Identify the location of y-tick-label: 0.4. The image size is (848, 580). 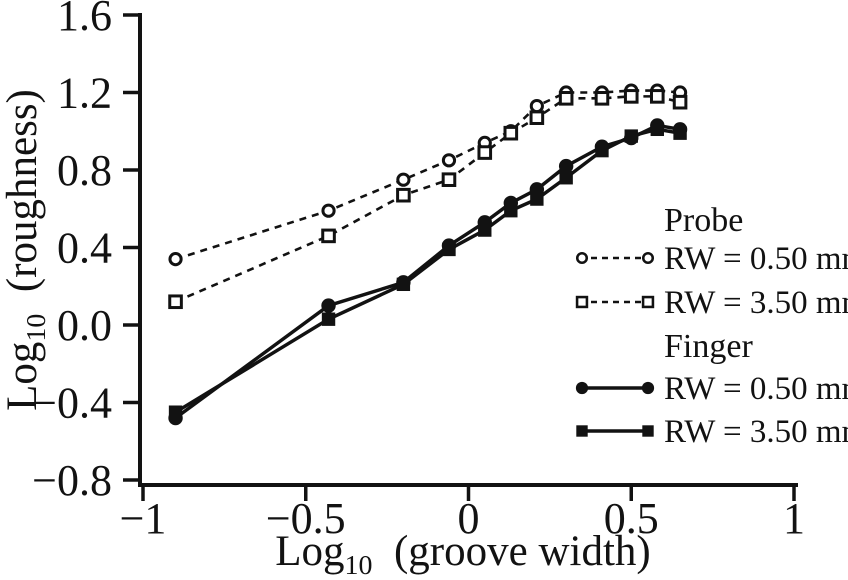
(84, 248).